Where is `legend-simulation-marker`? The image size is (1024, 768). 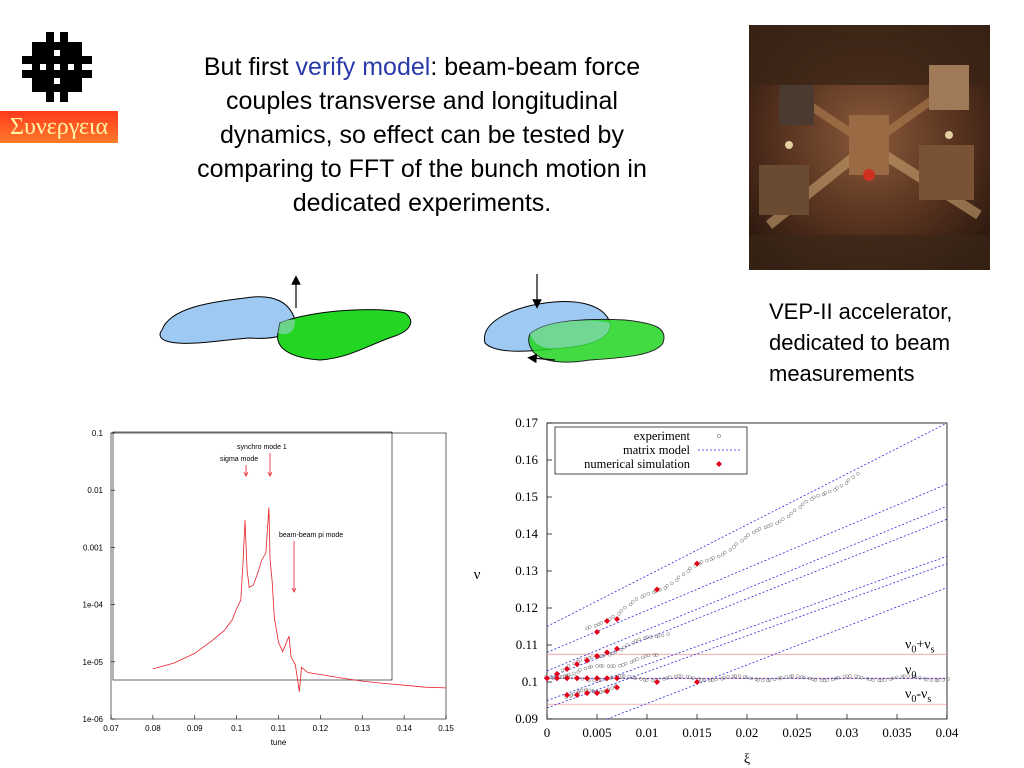
legend-simulation-marker is located at coordinates (719, 464).